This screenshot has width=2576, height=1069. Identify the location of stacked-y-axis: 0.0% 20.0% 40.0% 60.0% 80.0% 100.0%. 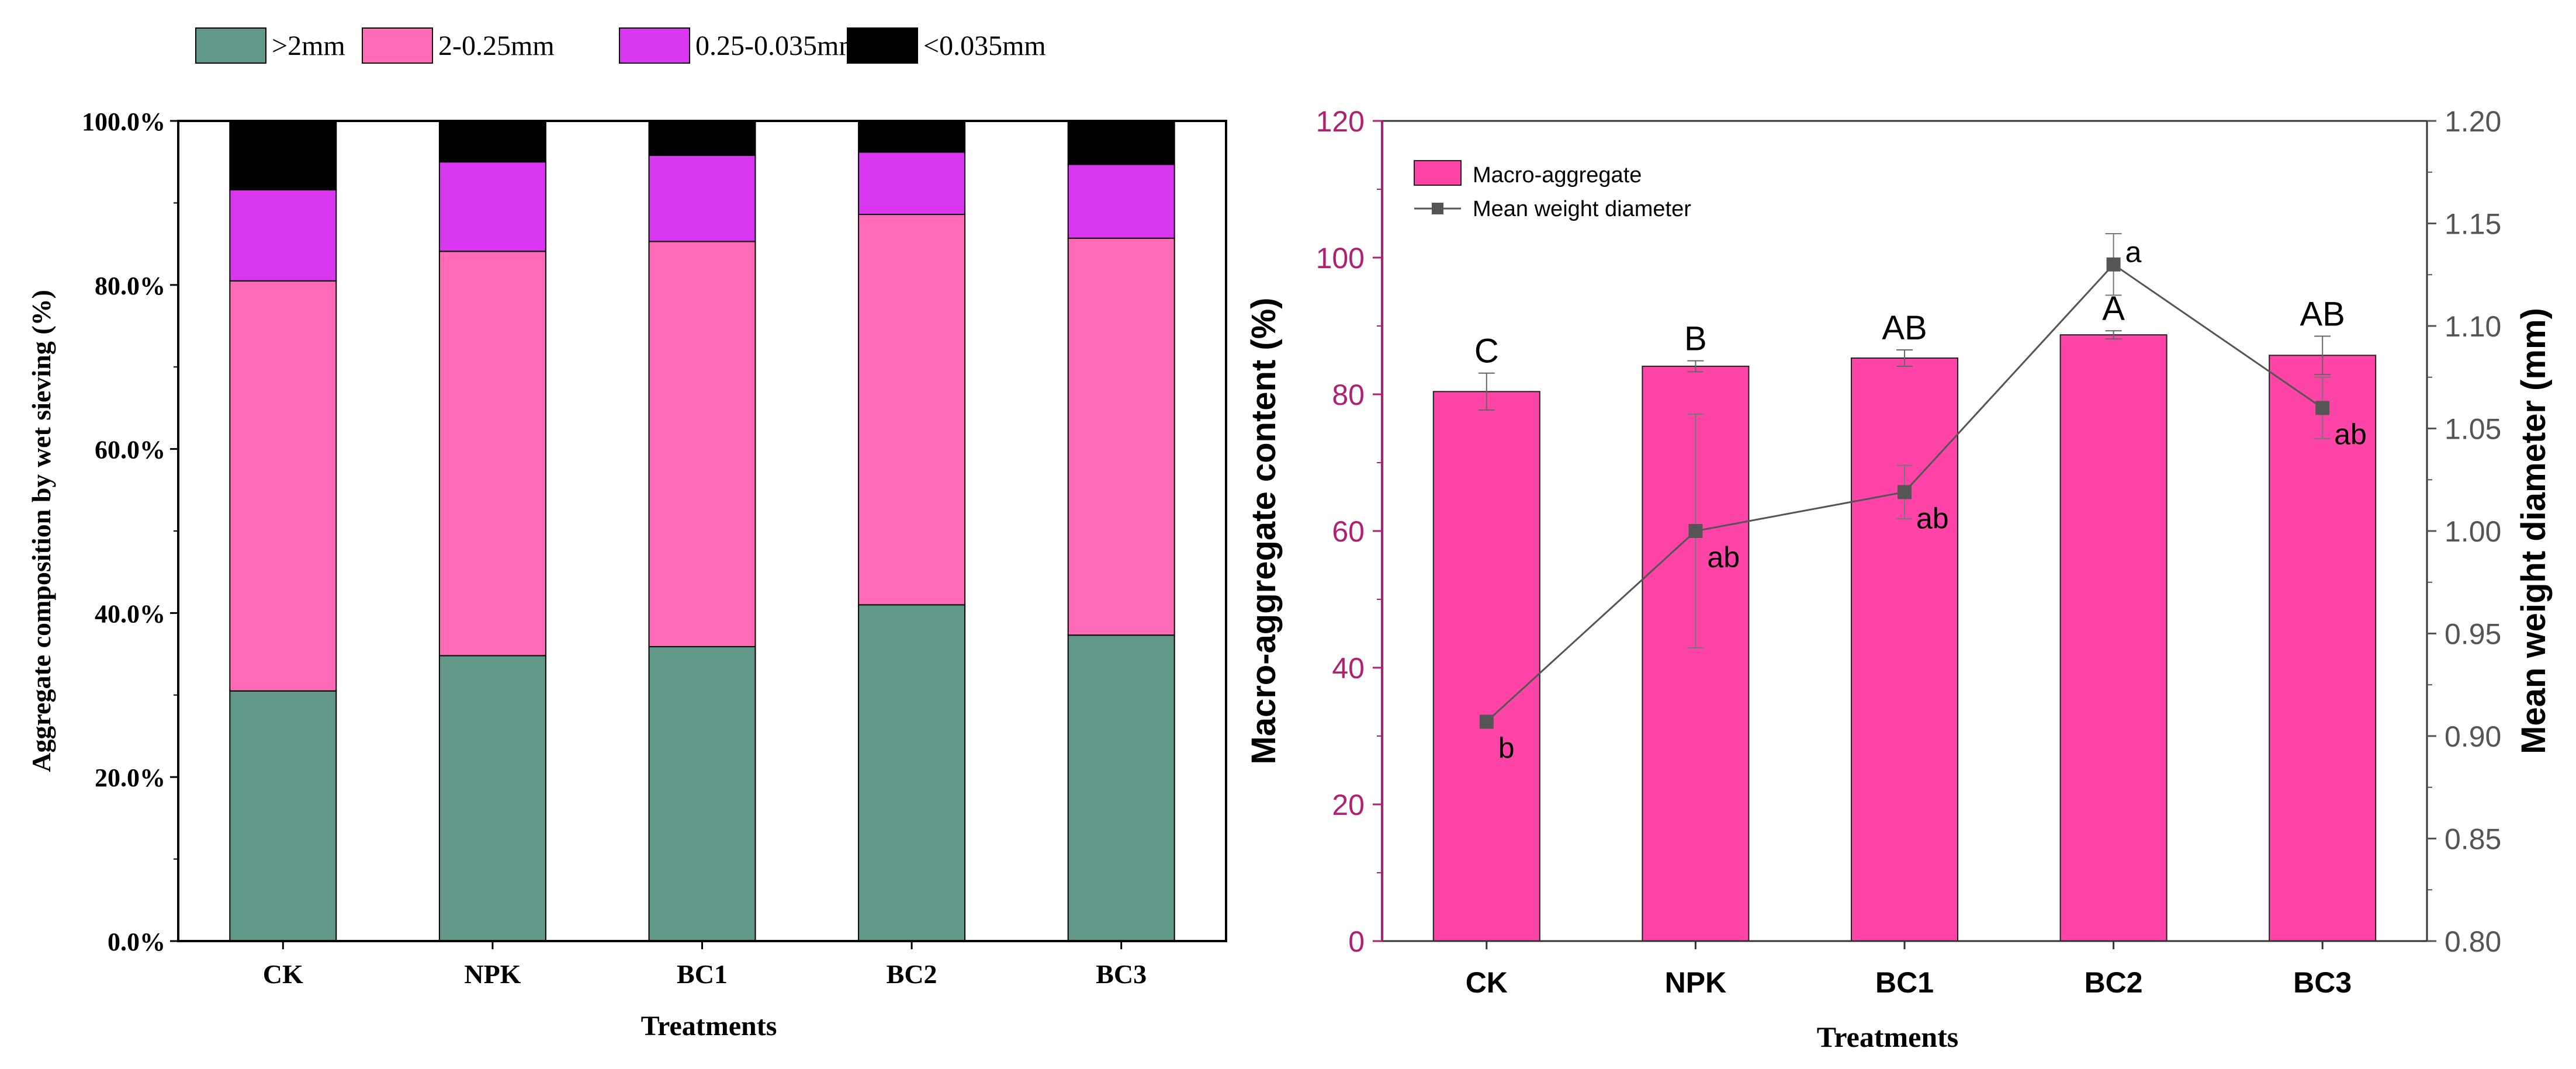
(130, 531).